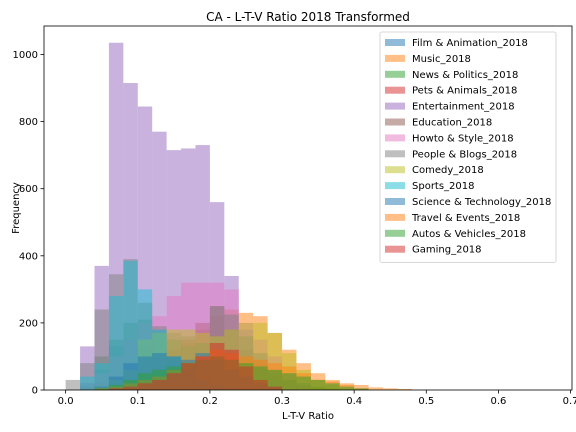  Describe the element at coordinates (465, 218) in the screenshot. I see `legend-label: Travel & Events_2018` at that location.